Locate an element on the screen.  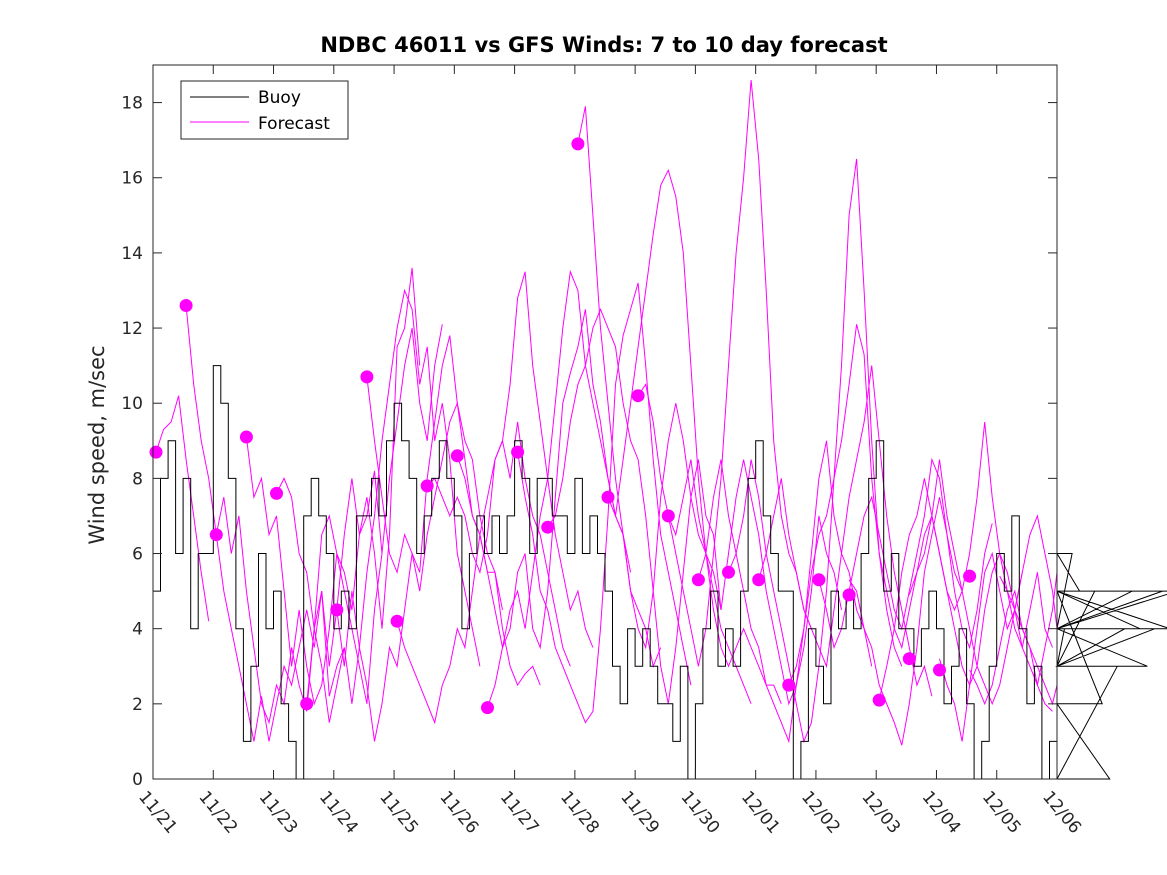
y-tick-label: 0 is located at coordinates (137, 780).